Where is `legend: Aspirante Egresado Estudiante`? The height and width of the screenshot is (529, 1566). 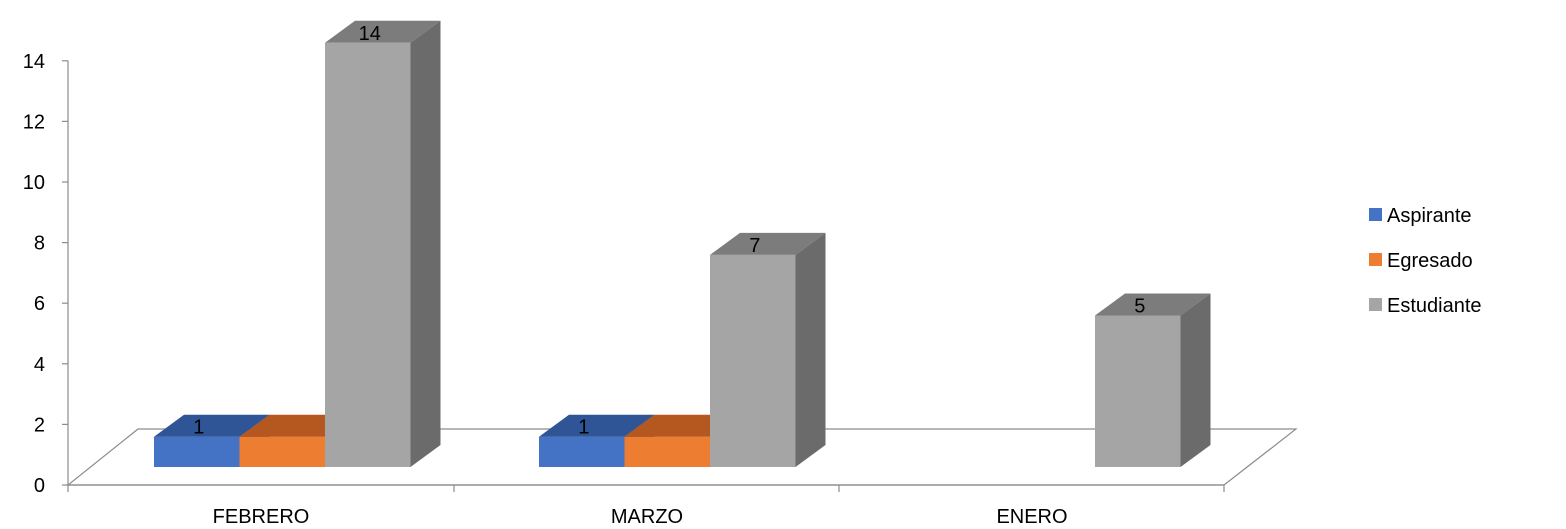 legend: Aspirante Egresado Estudiante is located at coordinates (1425, 261).